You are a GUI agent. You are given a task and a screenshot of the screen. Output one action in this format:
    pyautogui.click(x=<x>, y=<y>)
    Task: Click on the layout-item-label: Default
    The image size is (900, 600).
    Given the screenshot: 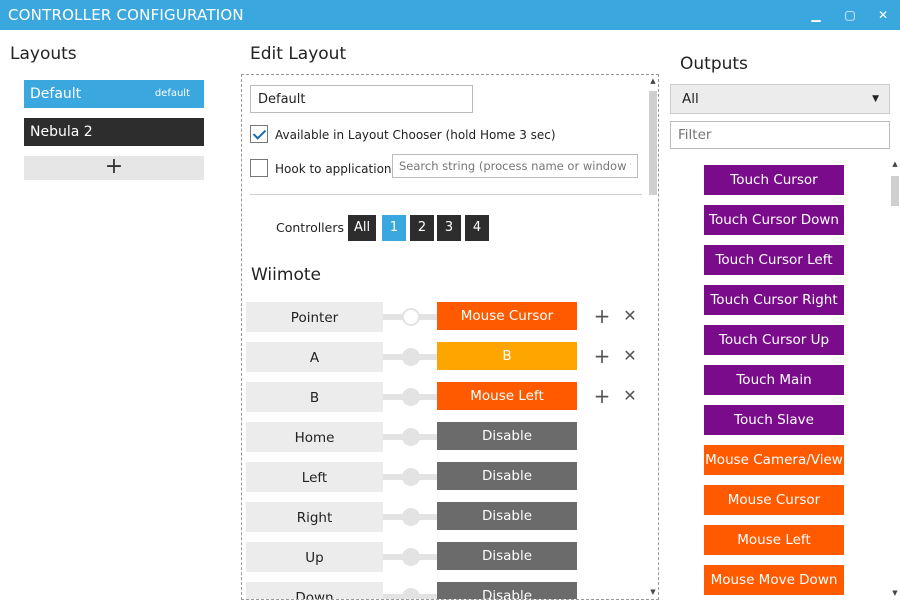 What is the action you would take?
    pyautogui.click(x=56, y=94)
    